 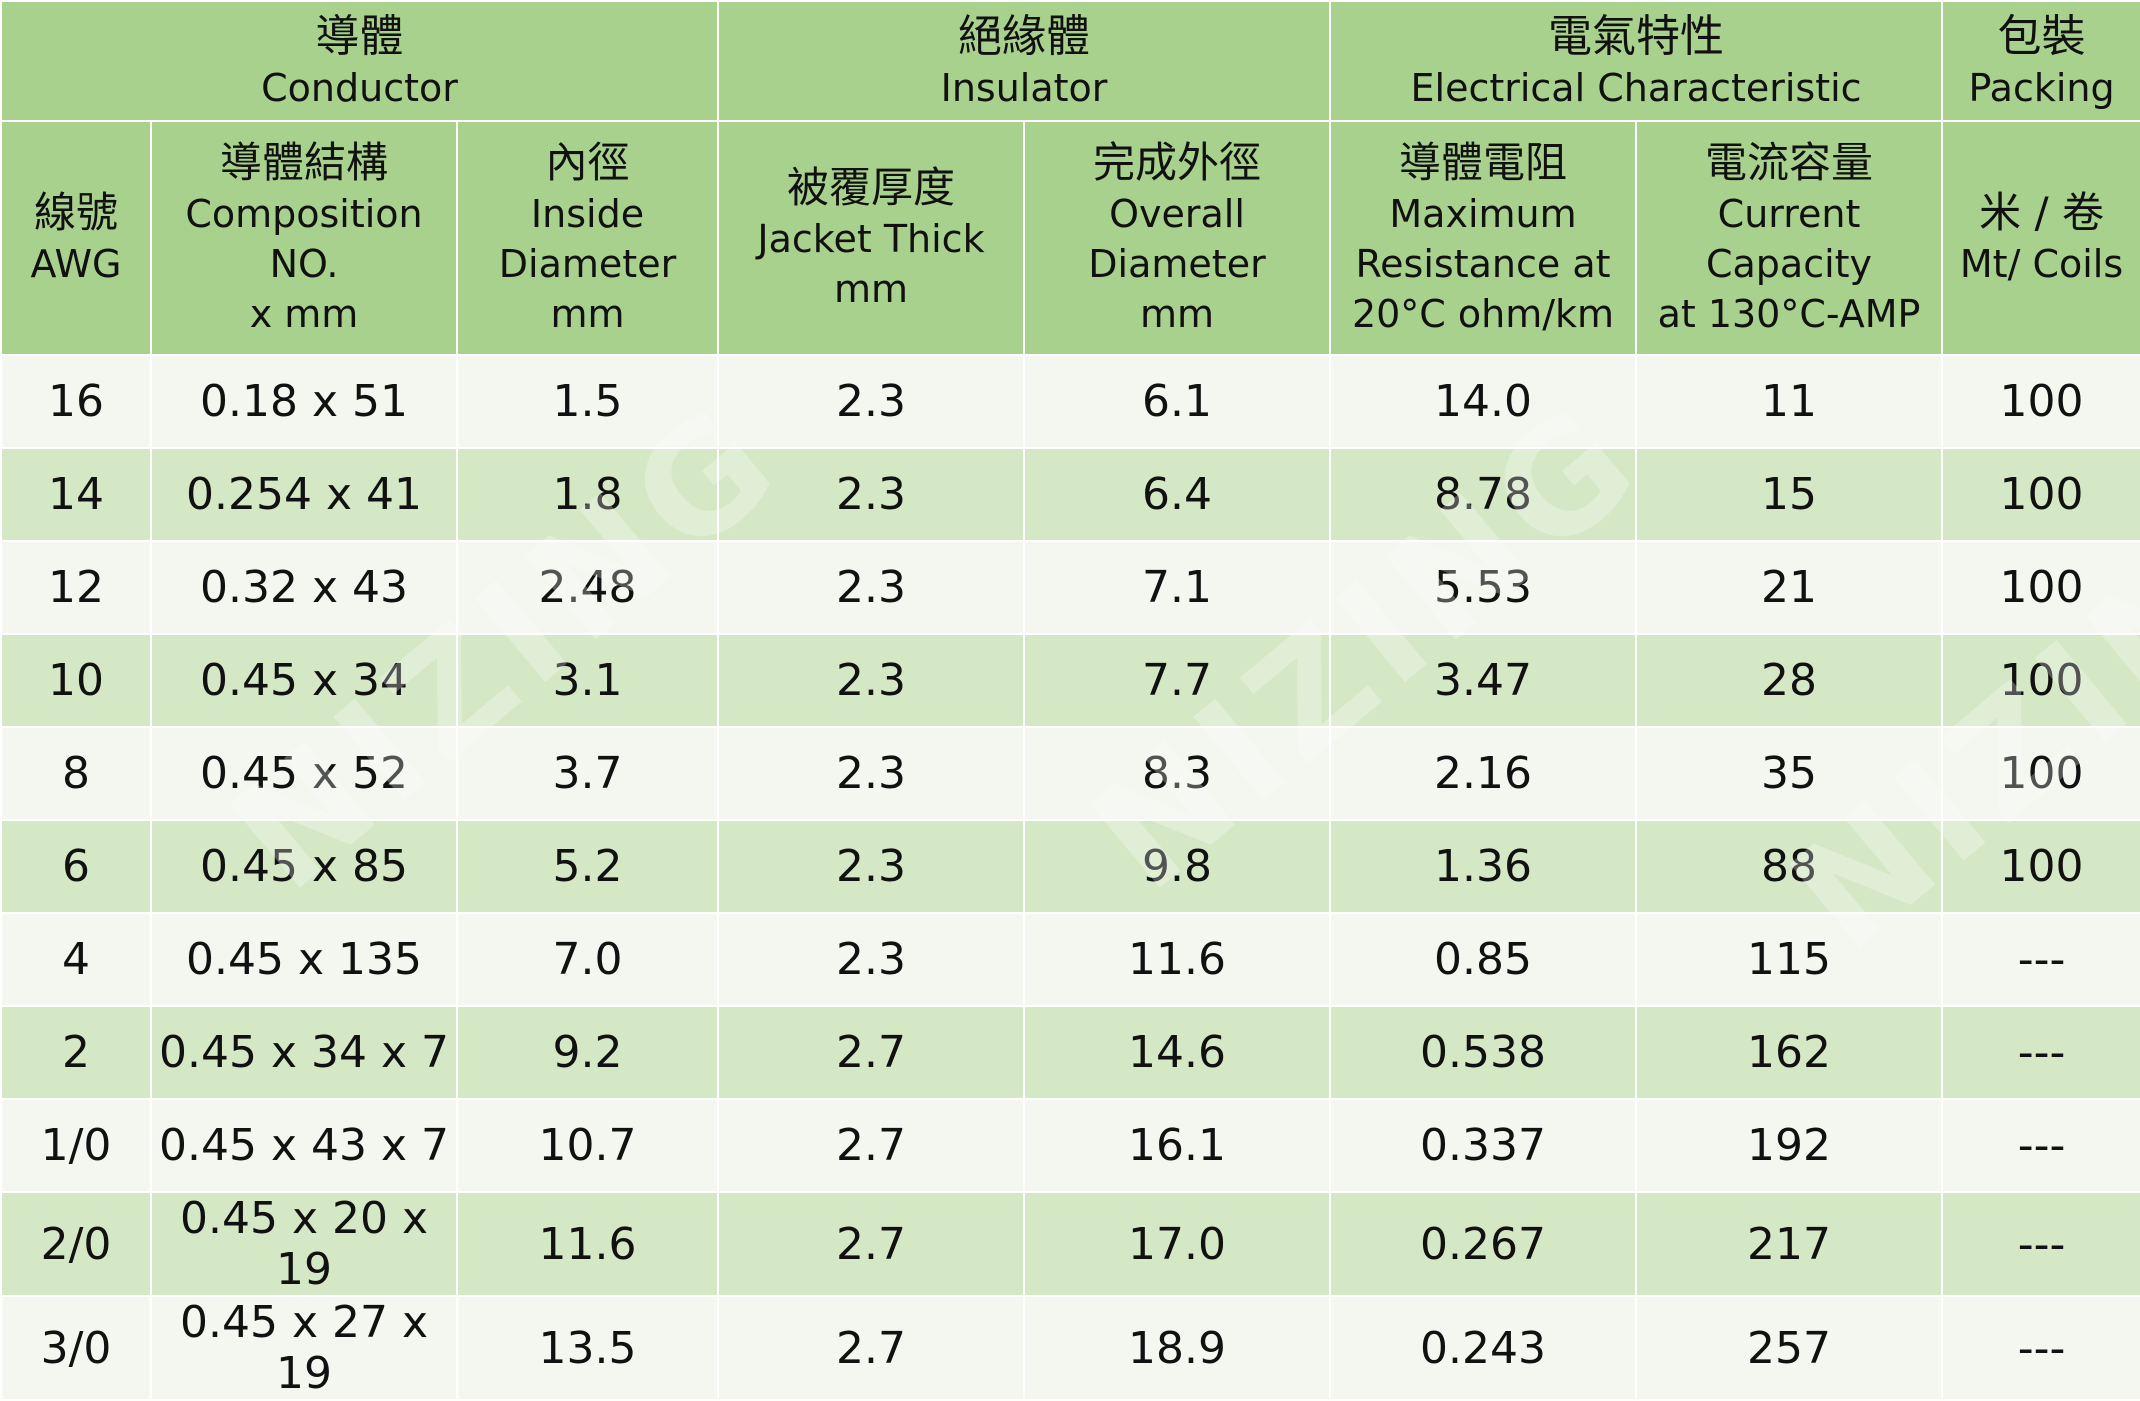 I want to click on col-packing: 米 / 卷 Mt/ Coils, so click(x=2040, y=238).